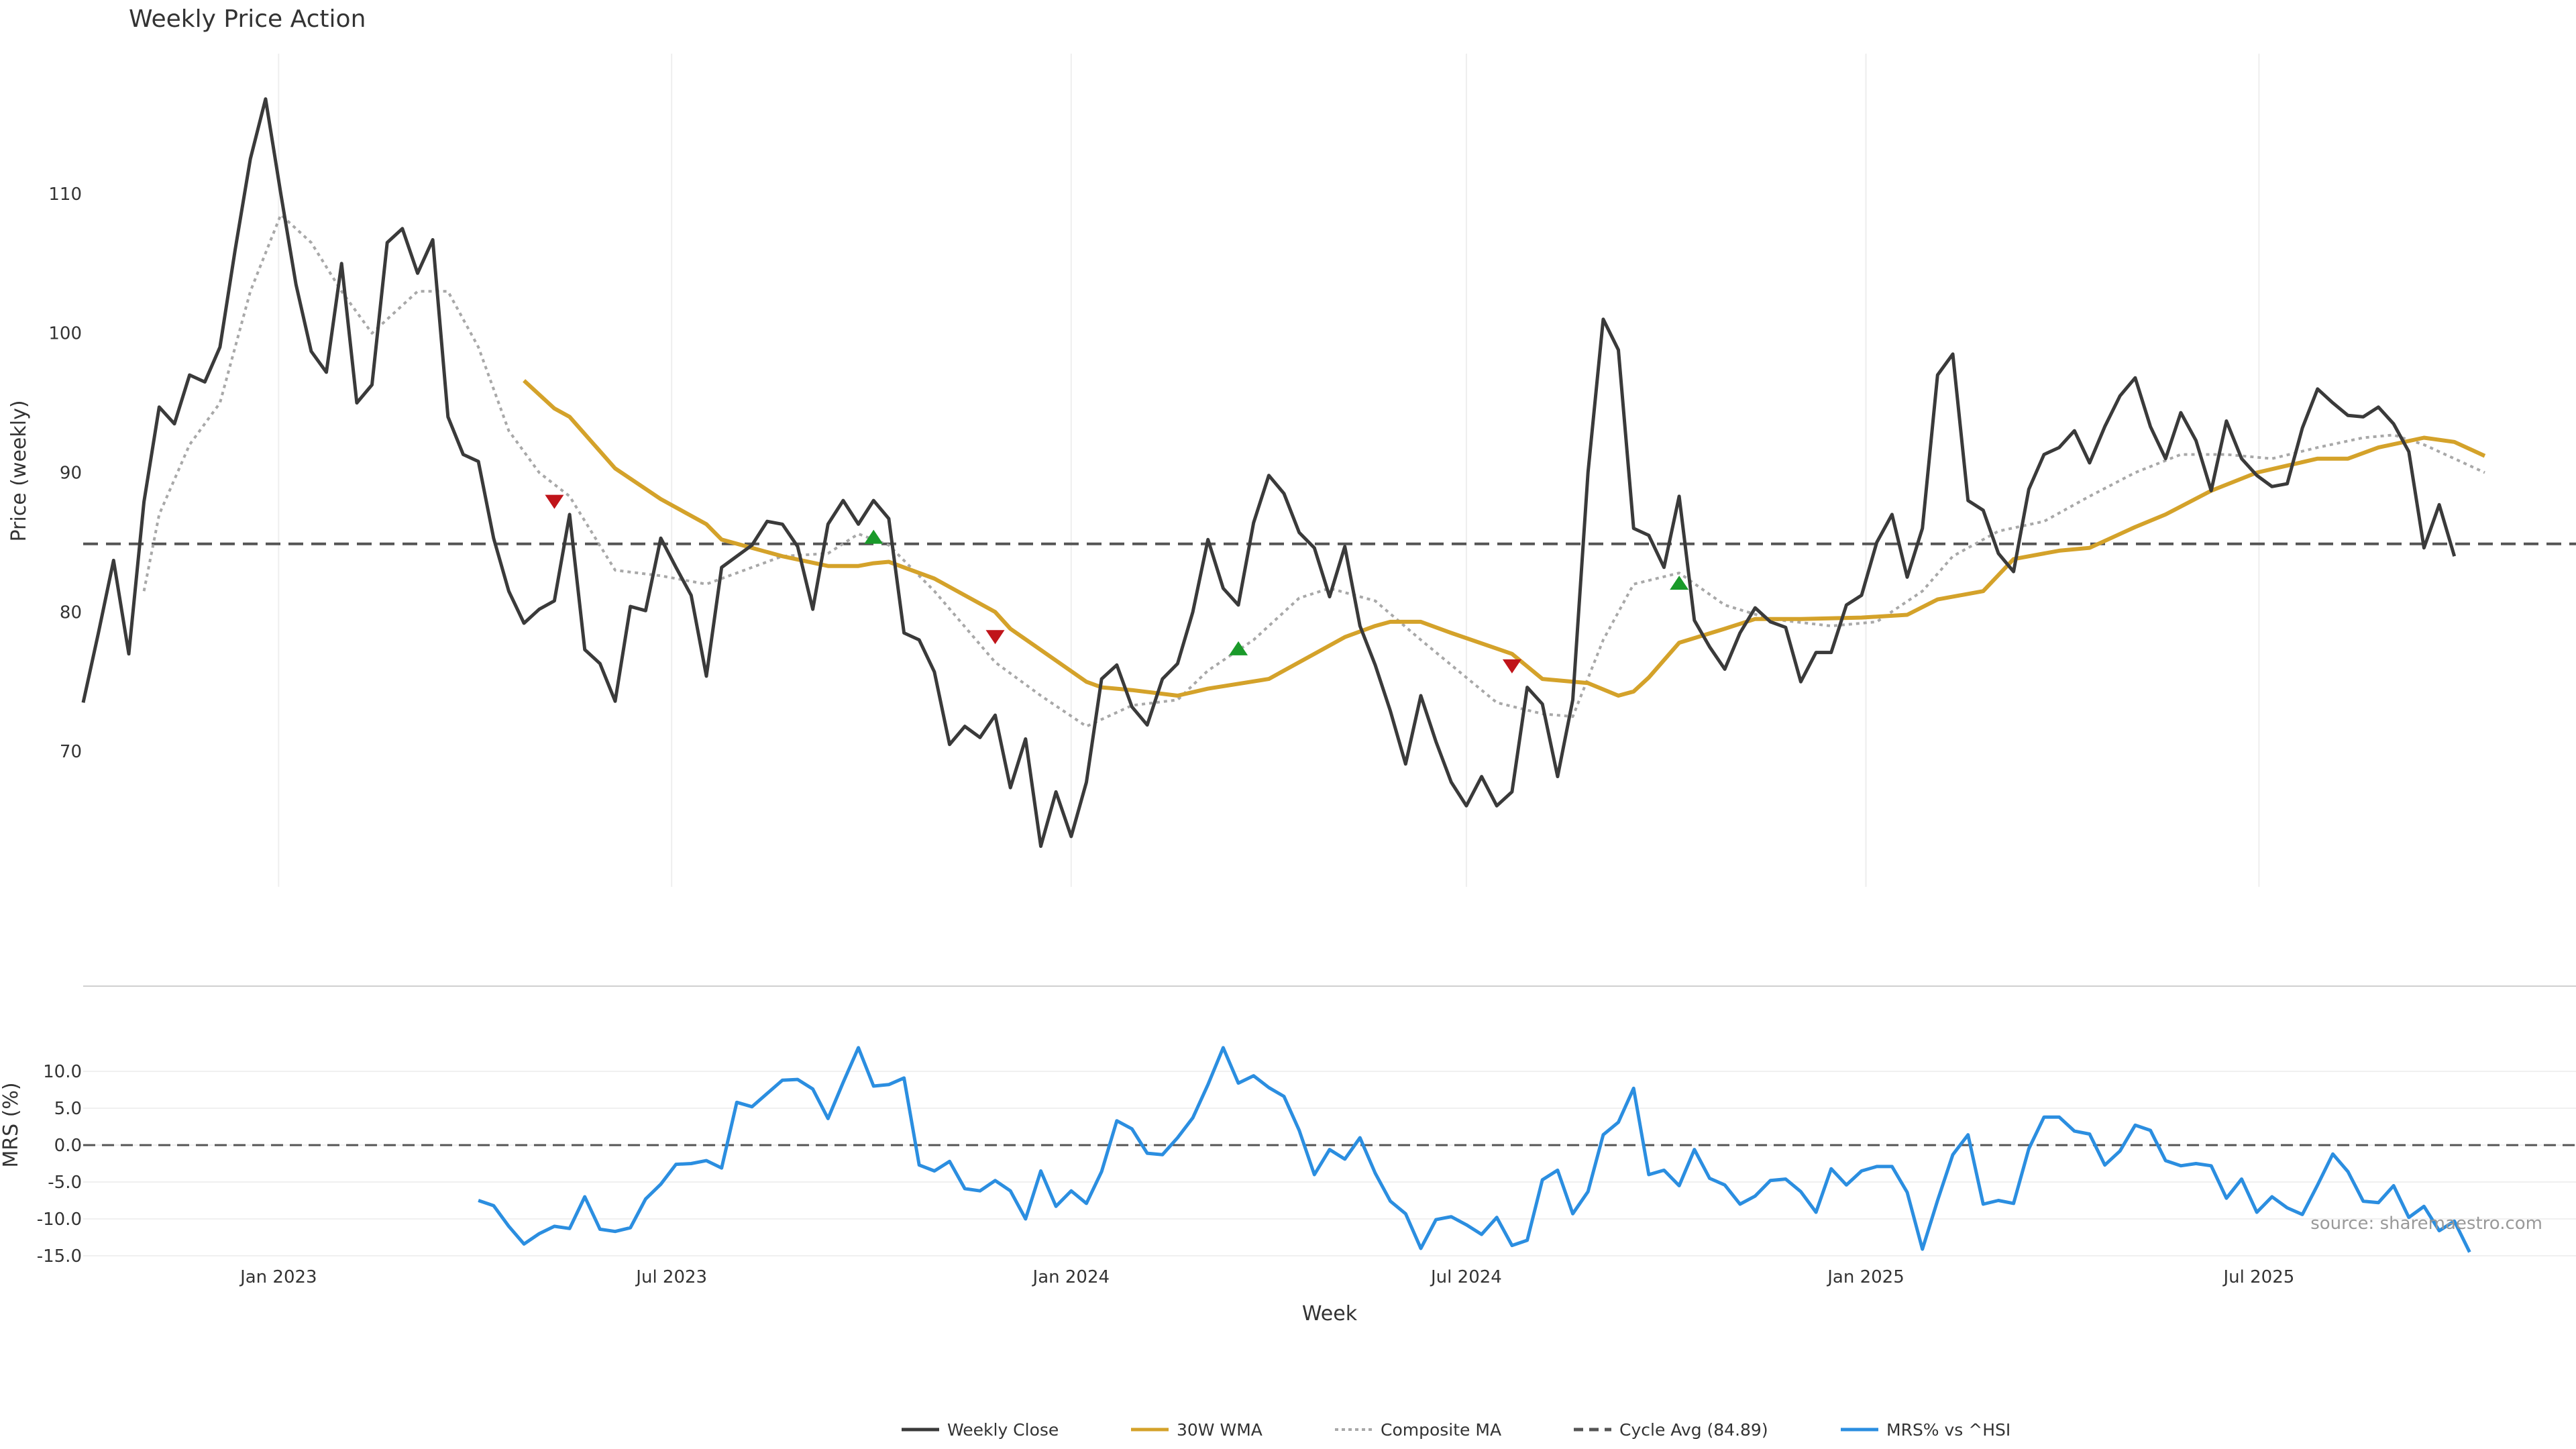  Describe the element at coordinates (247, 19) in the screenshot. I see `chart-title: Weekly Price Action` at that location.